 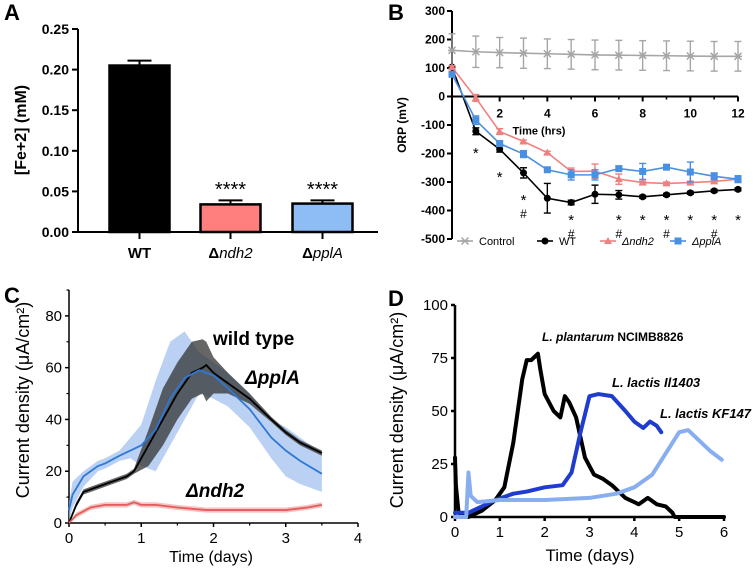 What do you see at coordinates (12, 12) in the screenshot?
I see `panel-label-a: A` at bounding box center [12, 12].